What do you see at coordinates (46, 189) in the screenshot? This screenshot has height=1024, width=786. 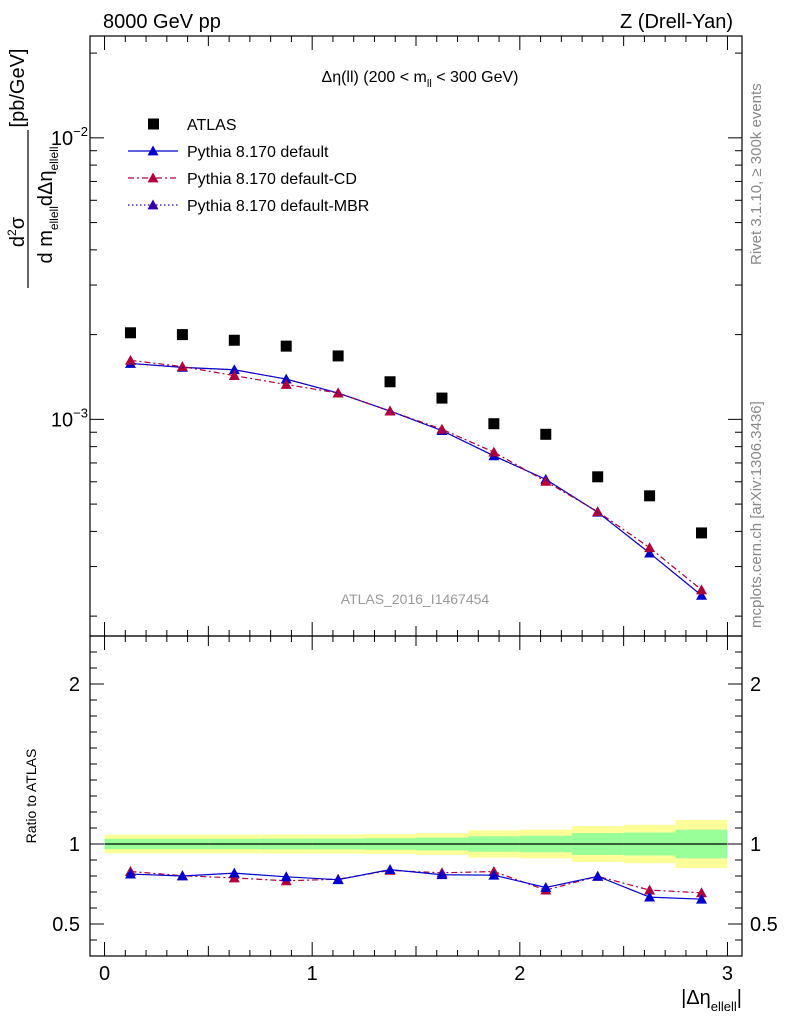 I see `ylabel-deta: dΔη` at bounding box center [46, 189].